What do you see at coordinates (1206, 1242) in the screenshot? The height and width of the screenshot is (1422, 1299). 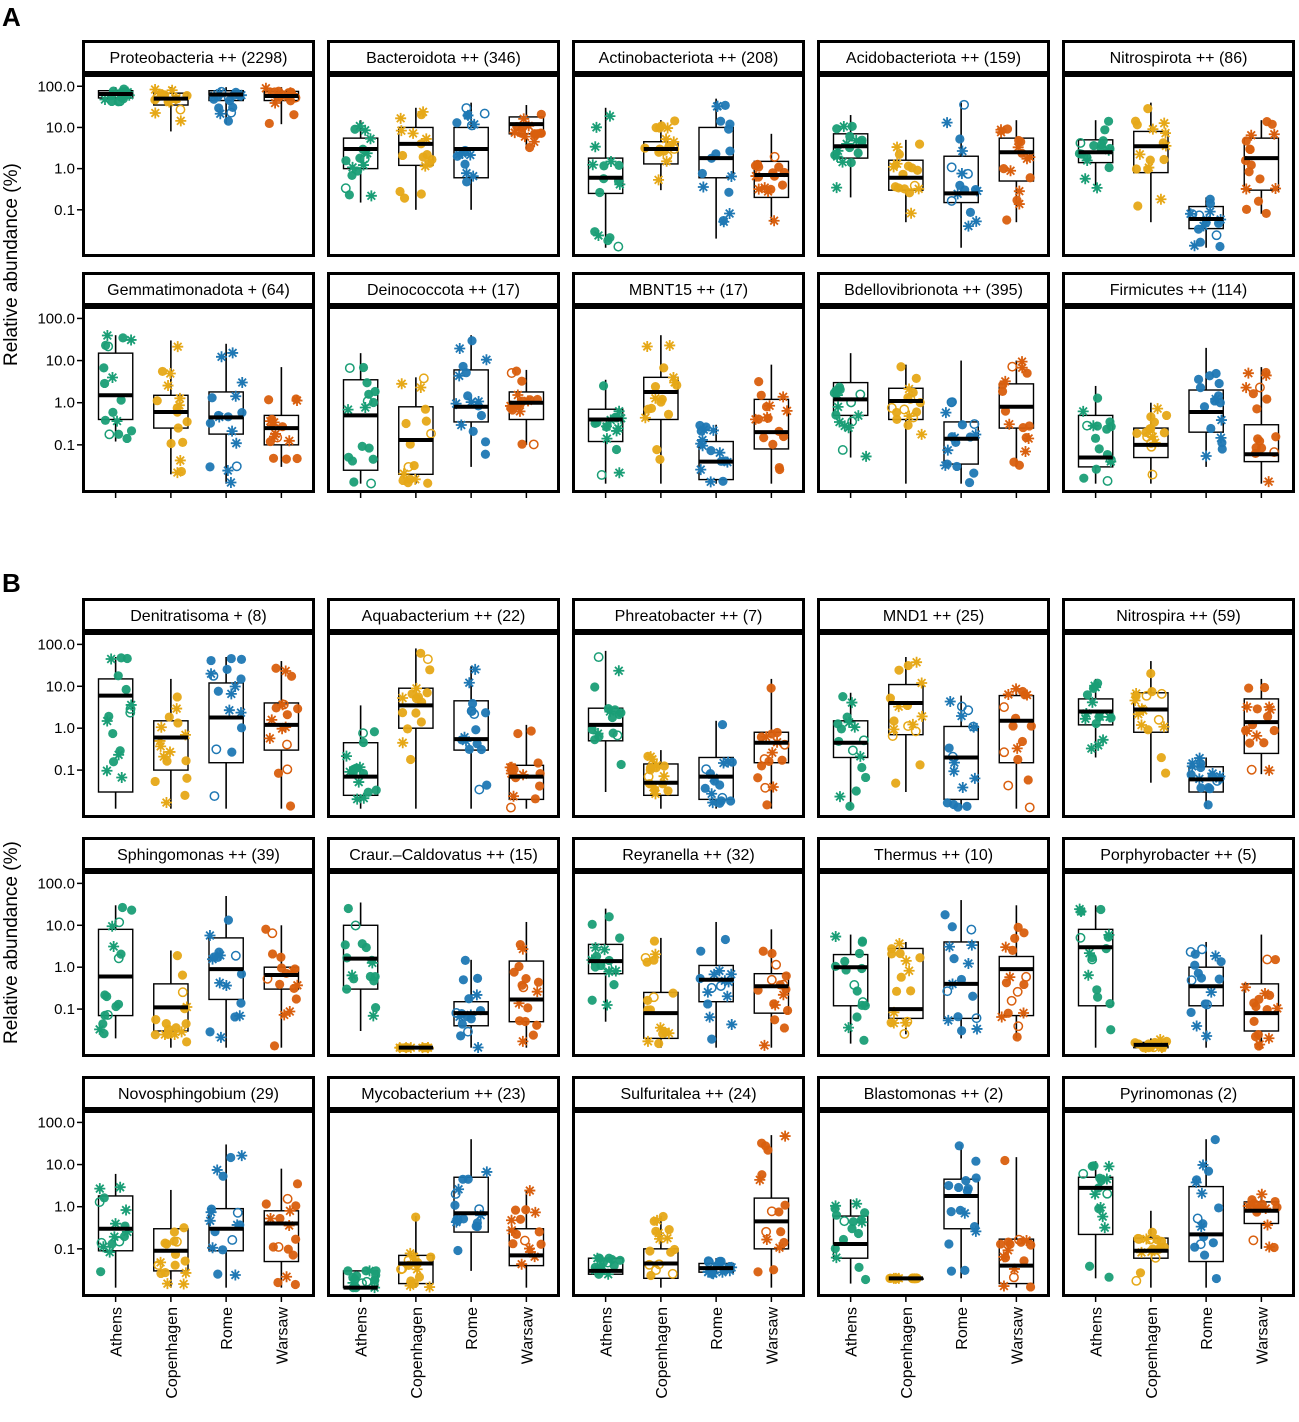 I see `box-rome: Rome` at bounding box center [1206, 1242].